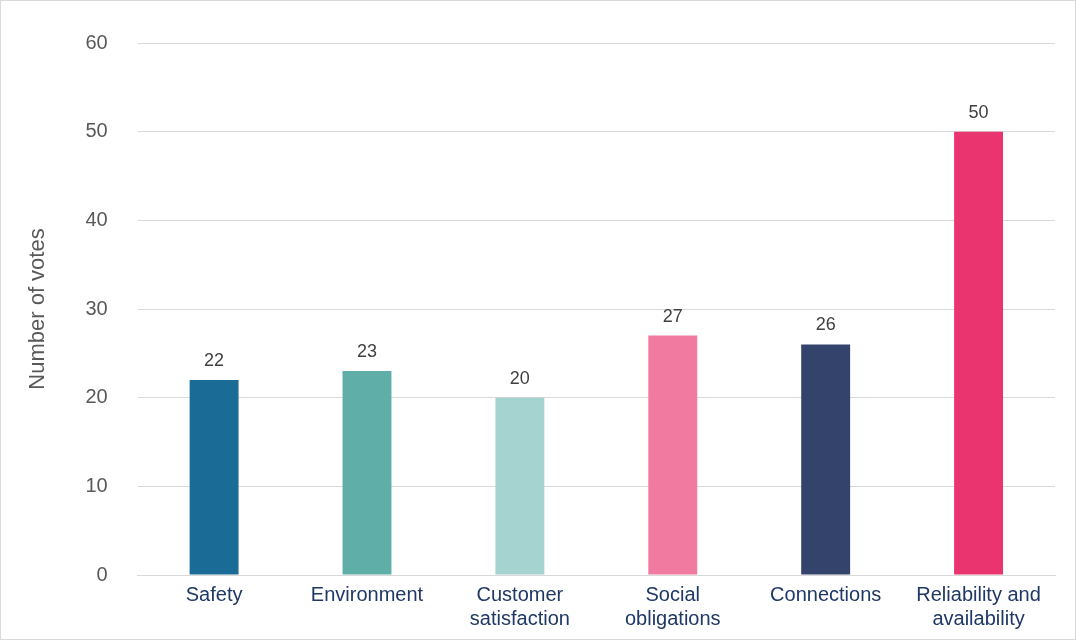 This screenshot has height=640, width=1076. What do you see at coordinates (96, 484) in the screenshot?
I see `y-tick-label: 10` at bounding box center [96, 484].